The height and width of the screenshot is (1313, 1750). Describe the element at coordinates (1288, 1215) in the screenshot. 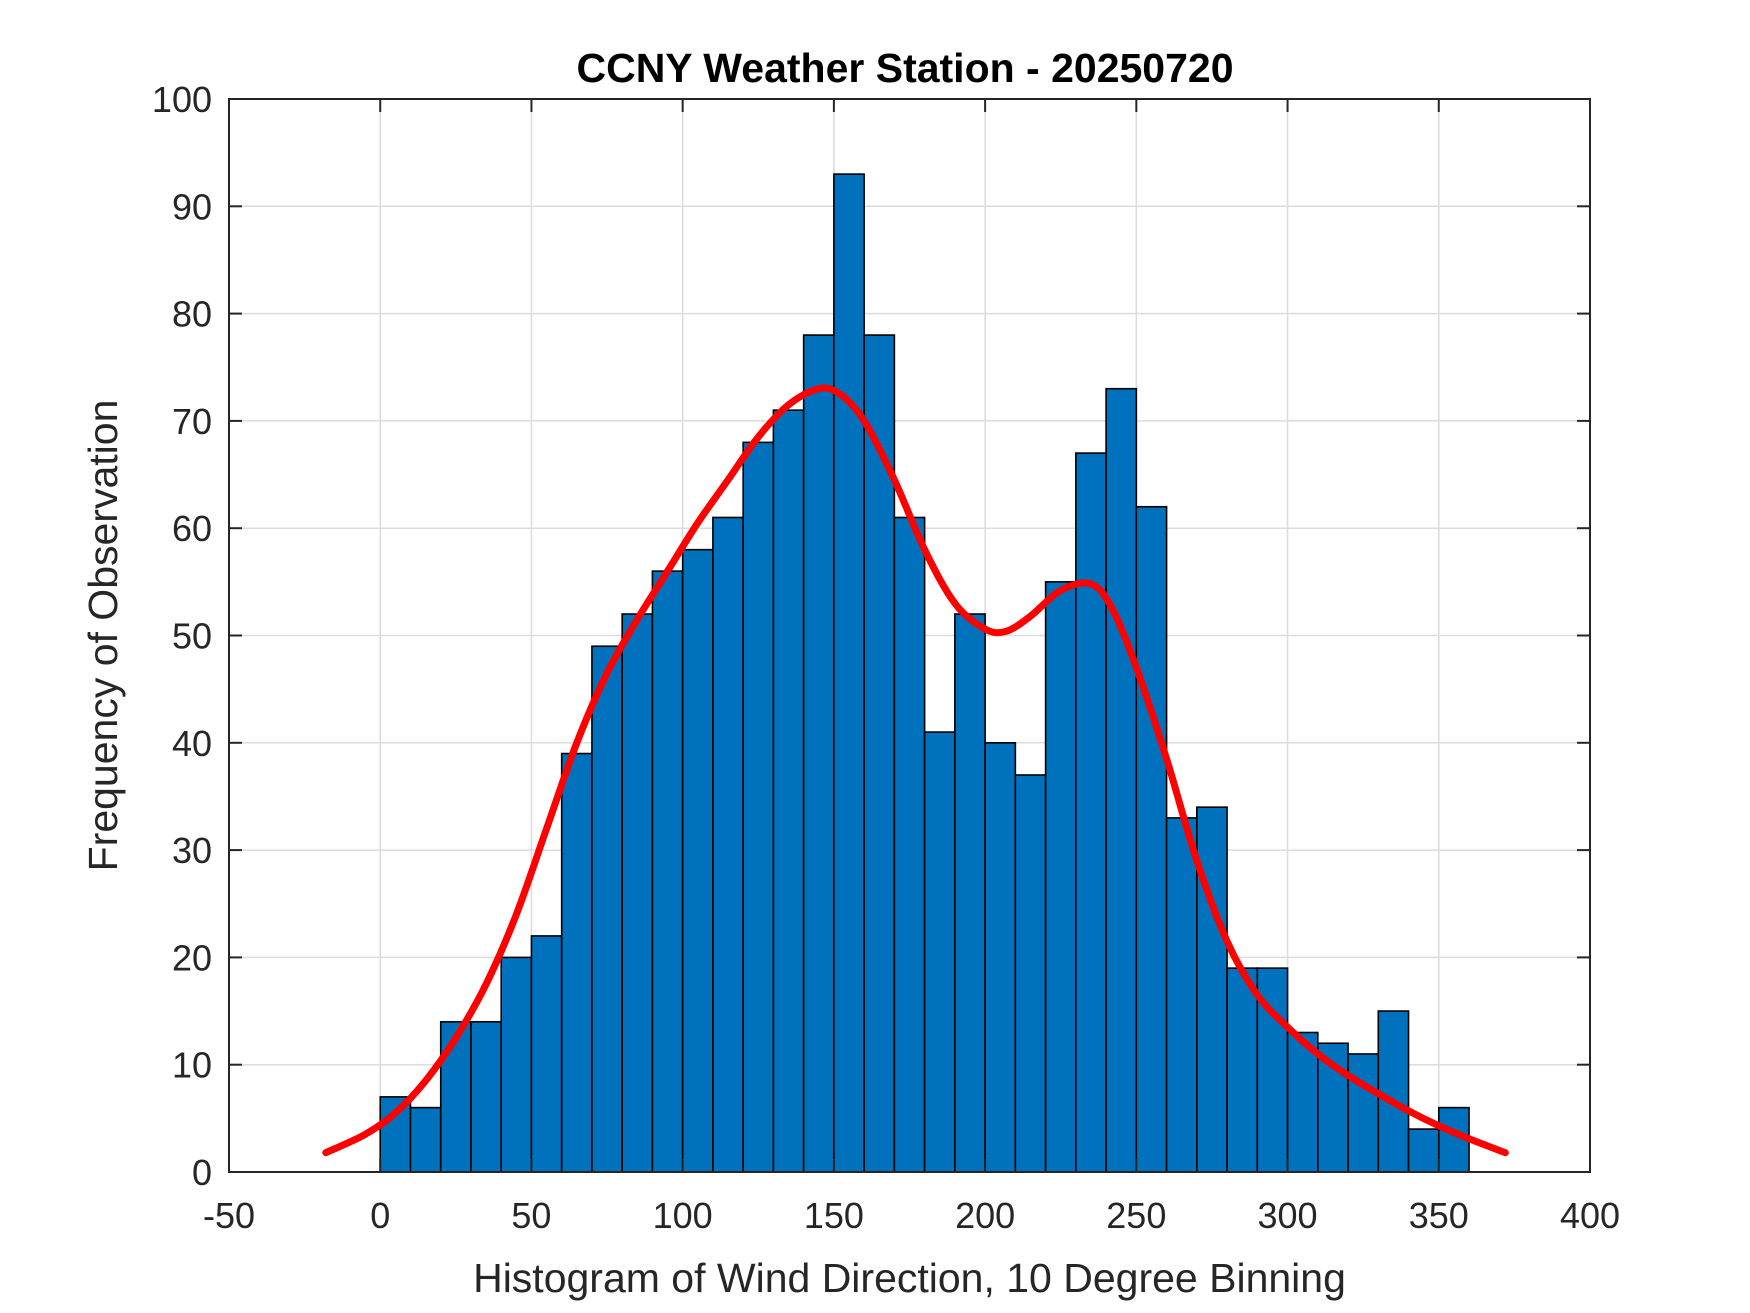

I see `x-tick-label: 300` at that location.